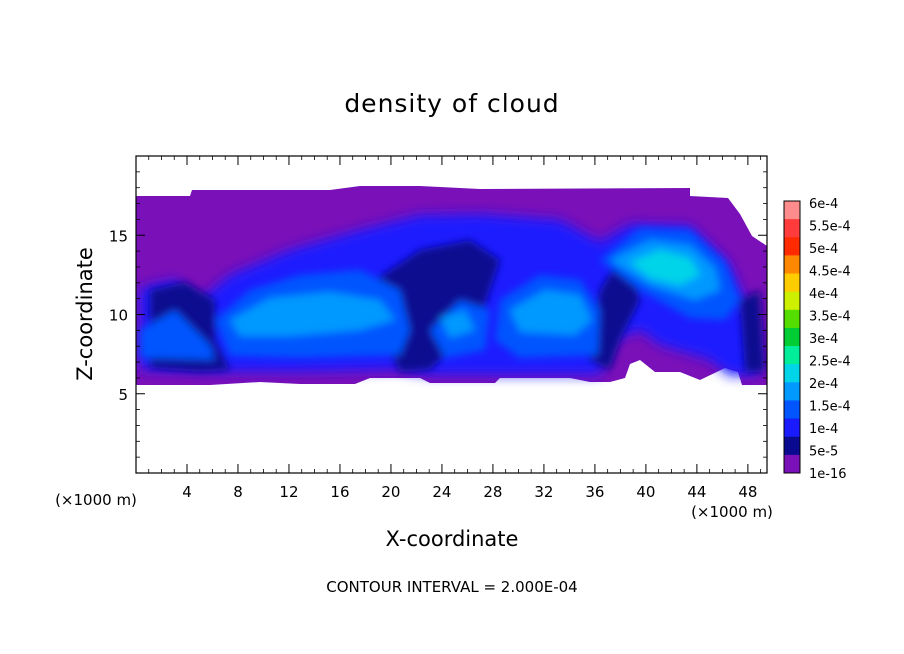 This screenshot has width=904, height=654. I want to click on y-axis-label: Z-coordinate, so click(85, 314).